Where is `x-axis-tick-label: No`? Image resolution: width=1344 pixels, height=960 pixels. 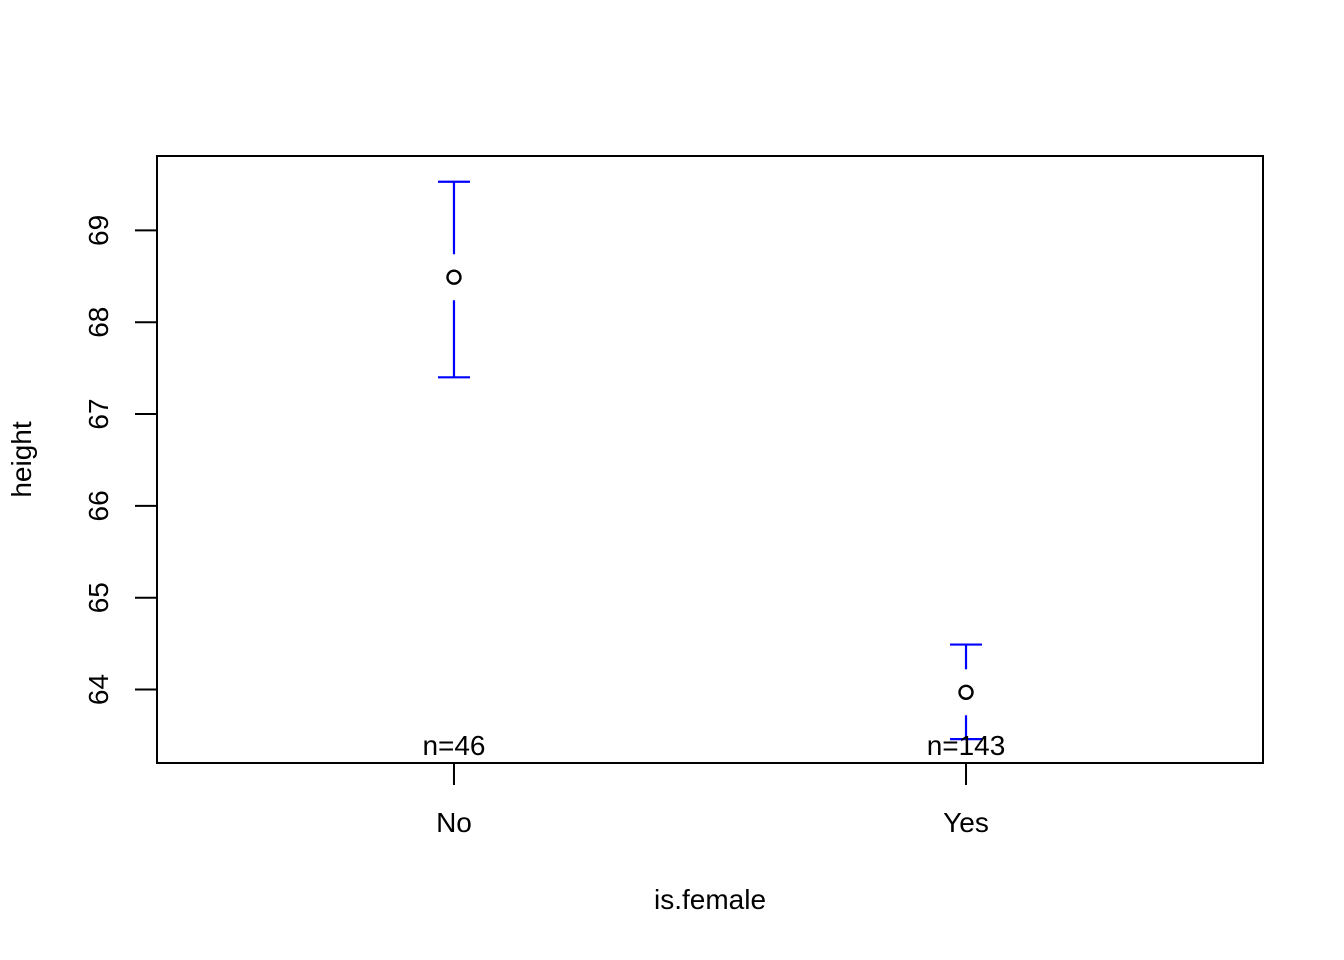
x-axis-tick-label: No is located at coordinates (454, 822).